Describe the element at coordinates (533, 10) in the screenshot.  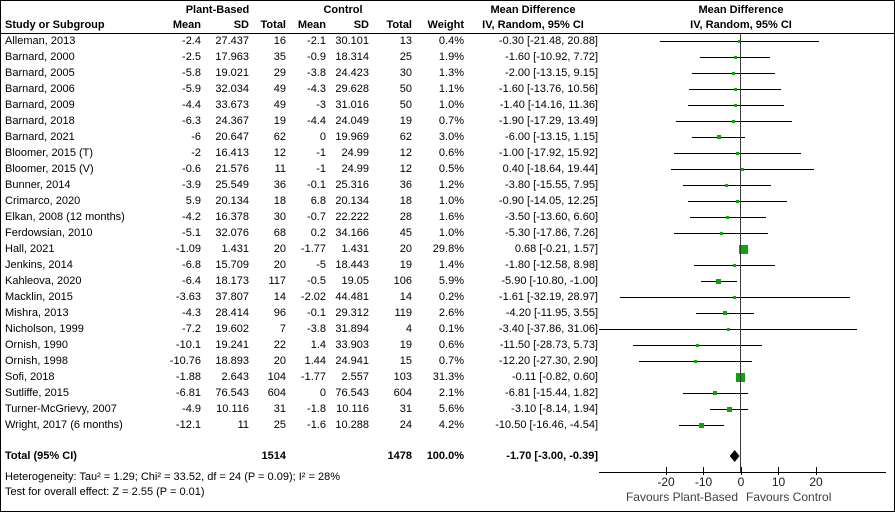
I see `md-column-header-line1: Mean Difference` at that location.